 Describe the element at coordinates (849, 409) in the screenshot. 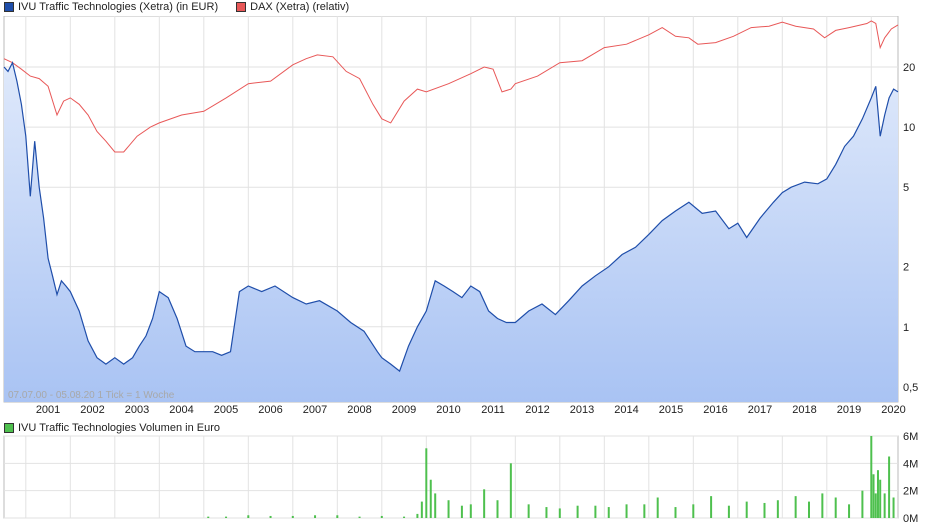

I see `x-tick-label: 2019` at that location.